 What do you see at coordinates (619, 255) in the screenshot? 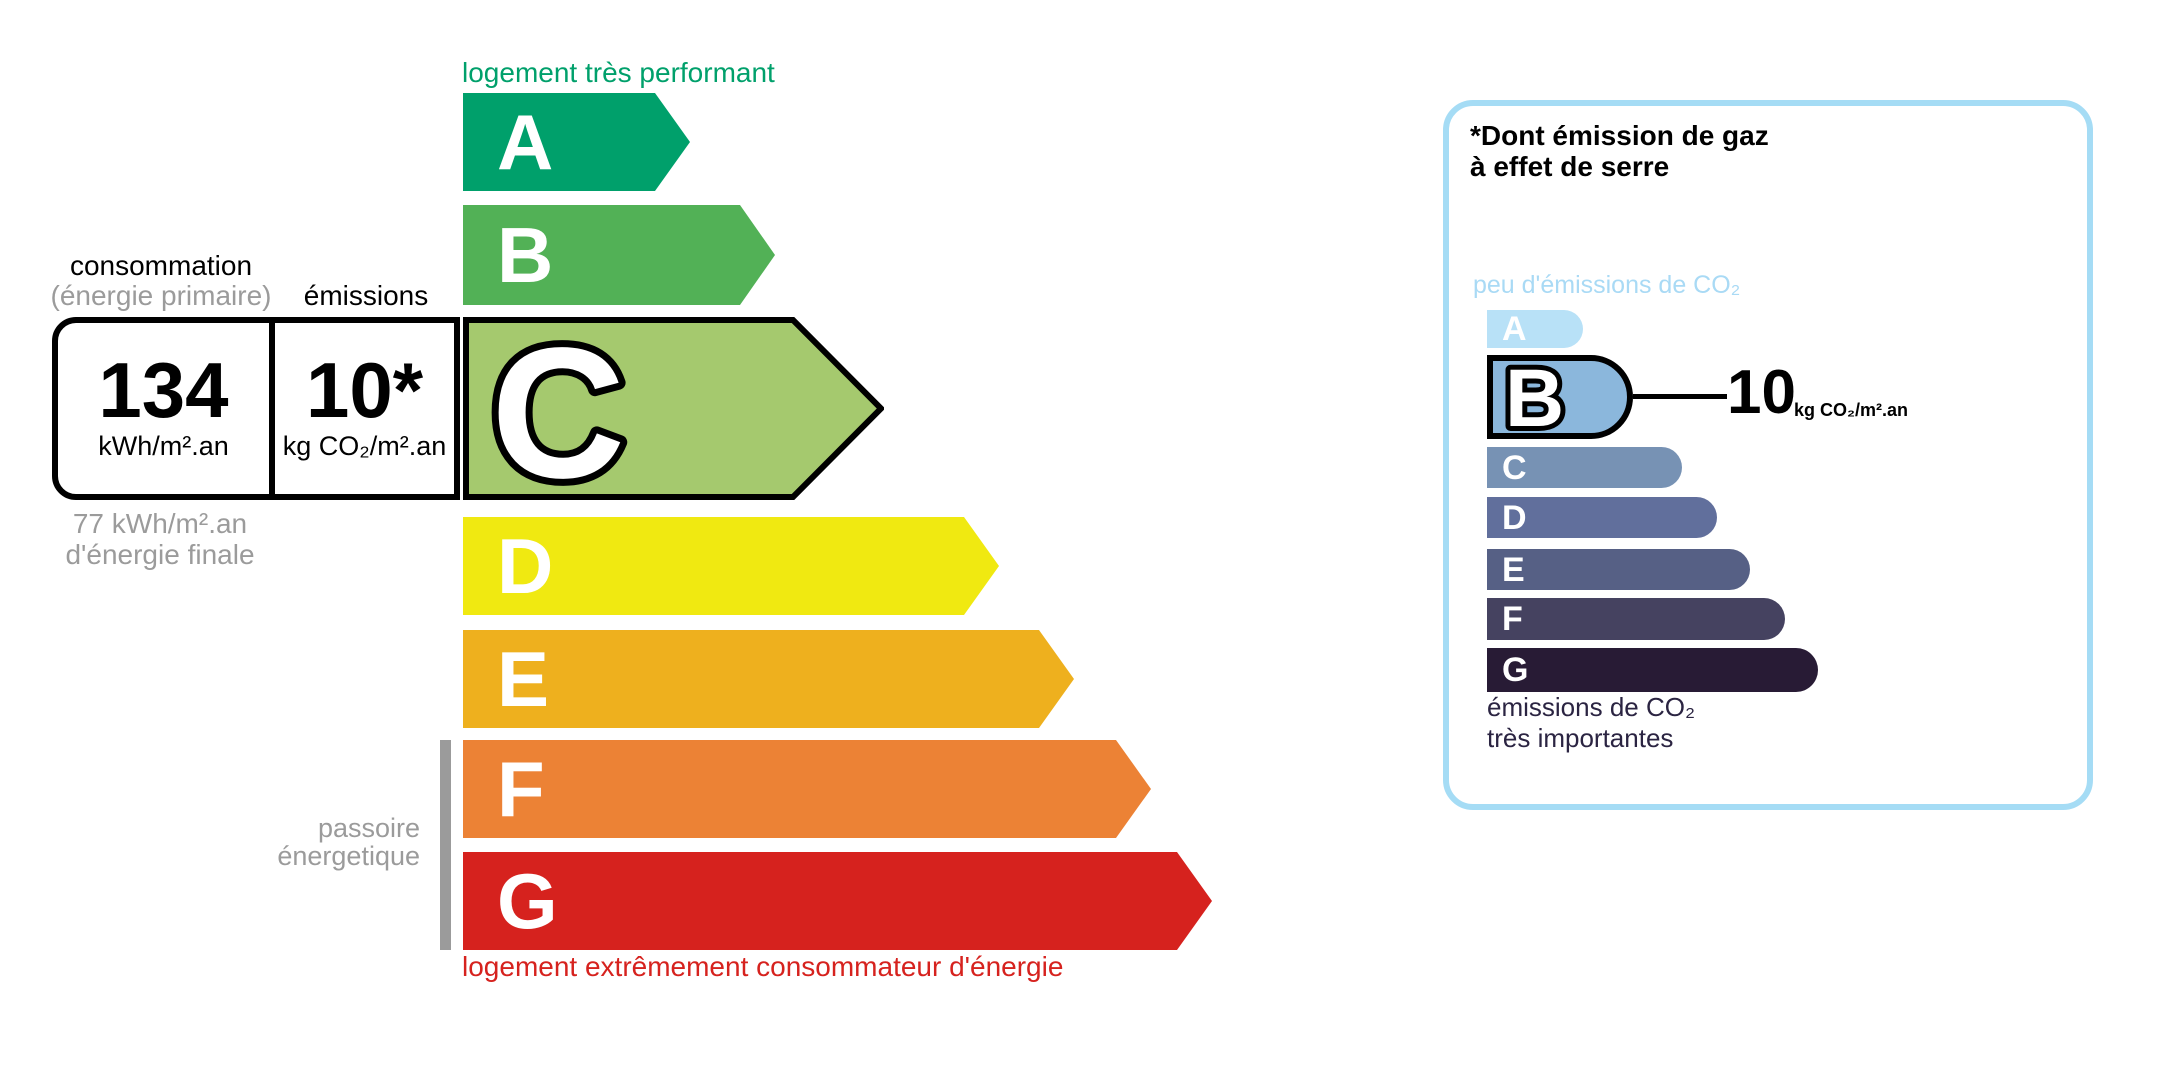
I see `energy-bar-B: B` at bounding box center [619, 255].